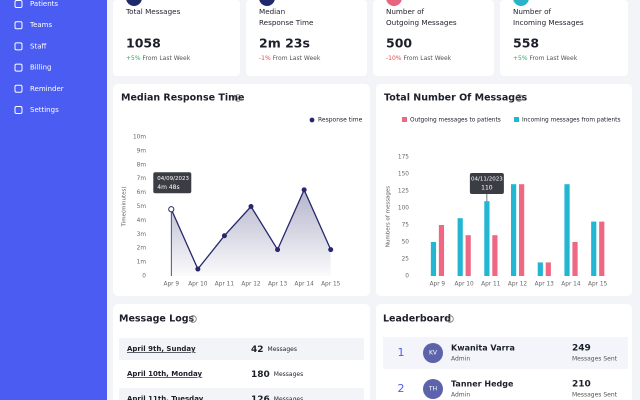 The image size is (640, 400). I want to click on stat-title: Outgoing Messages, so click(421, 22).